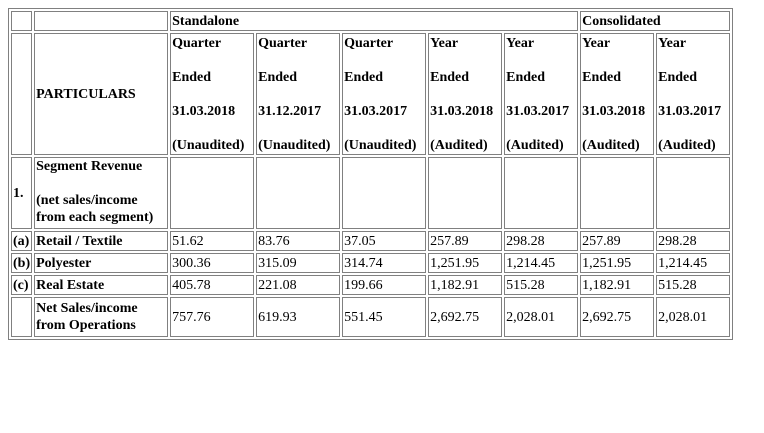 The height and width of the screenshot is (433, 764). What do you see at coordinates (95, 217) in the screenshot?
I see `section-subtitle: from each segment)` at bounding box center [95, 217].